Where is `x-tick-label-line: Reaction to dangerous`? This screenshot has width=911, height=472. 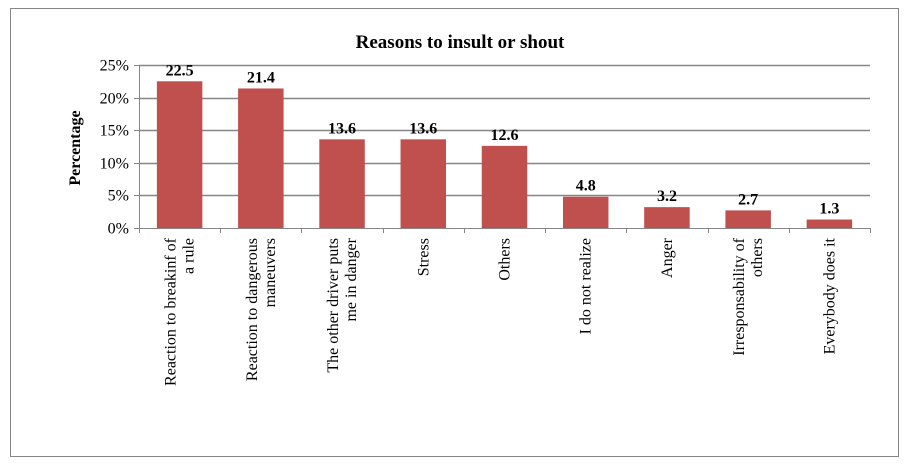
x-tick-label-line: Reaction to dangerous is located at coordinates (252, 309).